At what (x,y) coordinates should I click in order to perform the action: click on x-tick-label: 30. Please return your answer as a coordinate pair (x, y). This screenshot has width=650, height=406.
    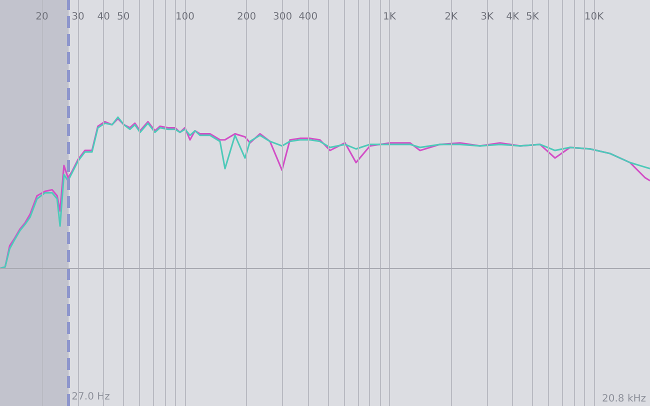
    Looking at the image, I should click on (78, 17).